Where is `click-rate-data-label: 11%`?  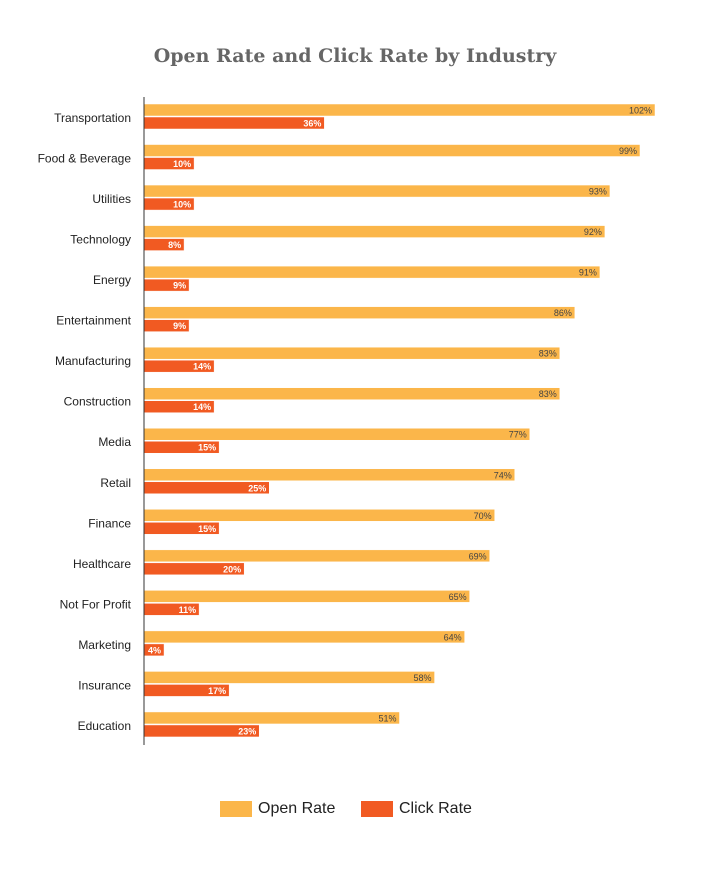
click-rate-data-label: 11% is located at coordinates (188, 610).